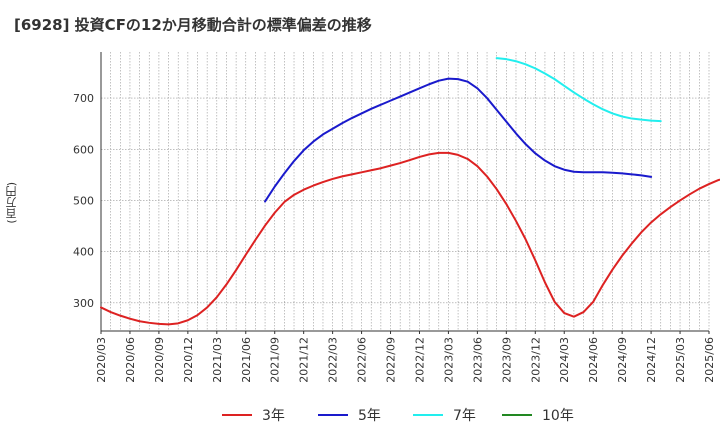 The width and height of the screenshot is (720, 440). Describe the element at coordinates (273, 416) in the screenshot. I see `legend-label: 3年` at that location.